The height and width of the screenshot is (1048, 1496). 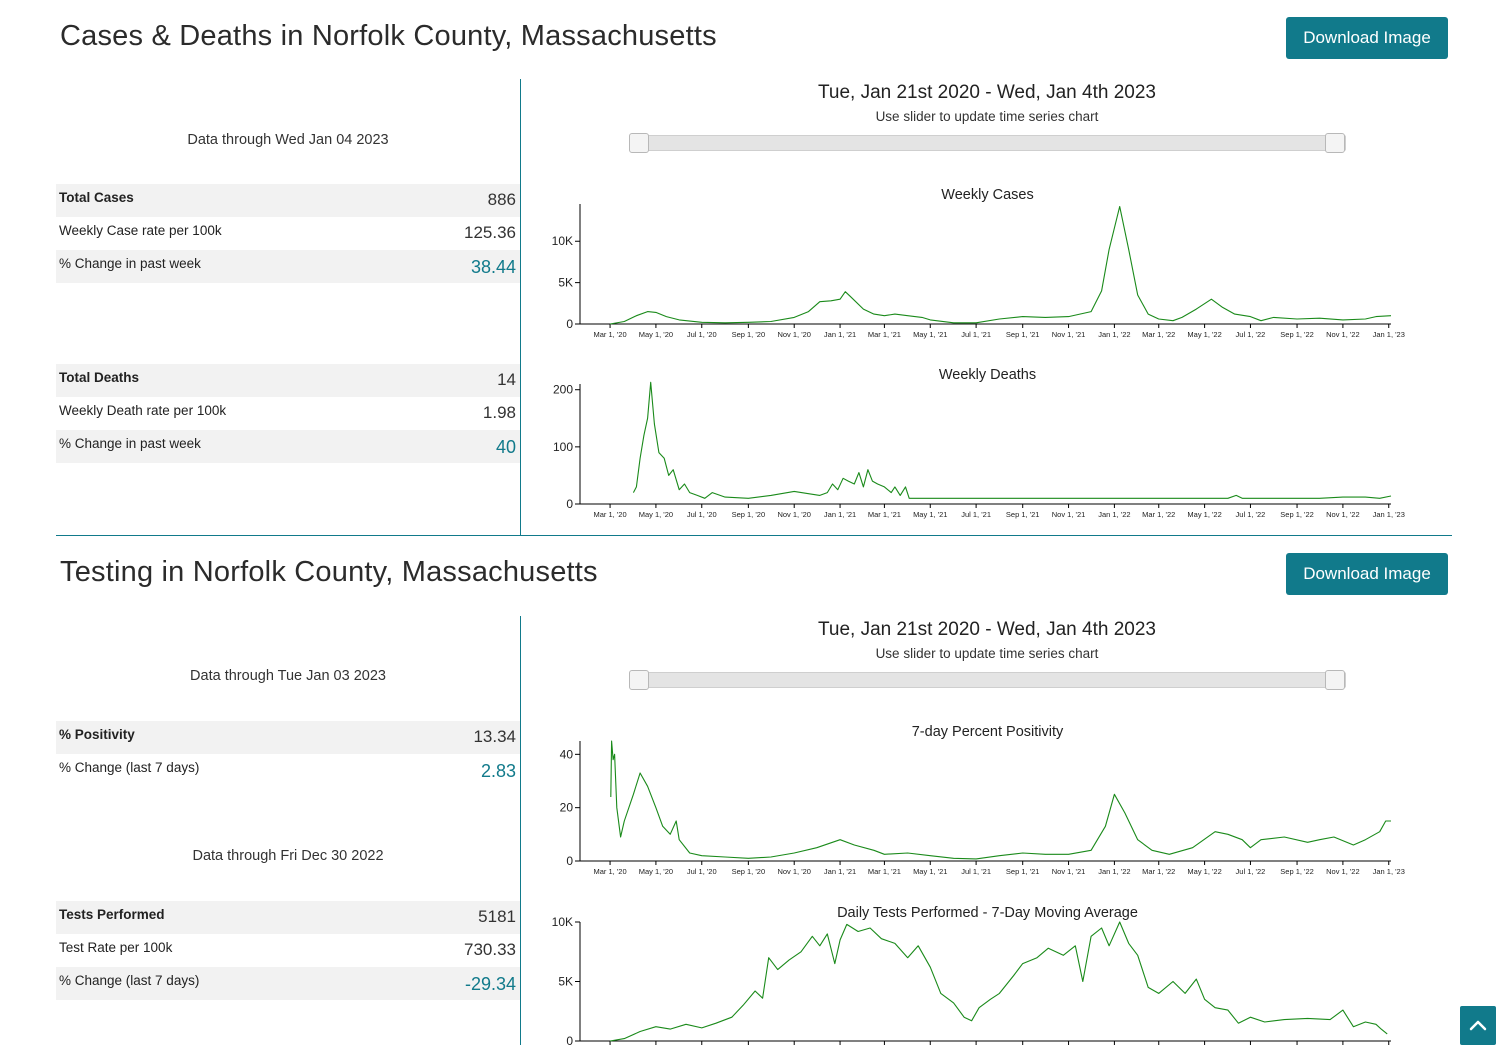 I want to click on testing-section-title: Testing in Norfolk County, Massachusetts, so click(x=329, y=572).